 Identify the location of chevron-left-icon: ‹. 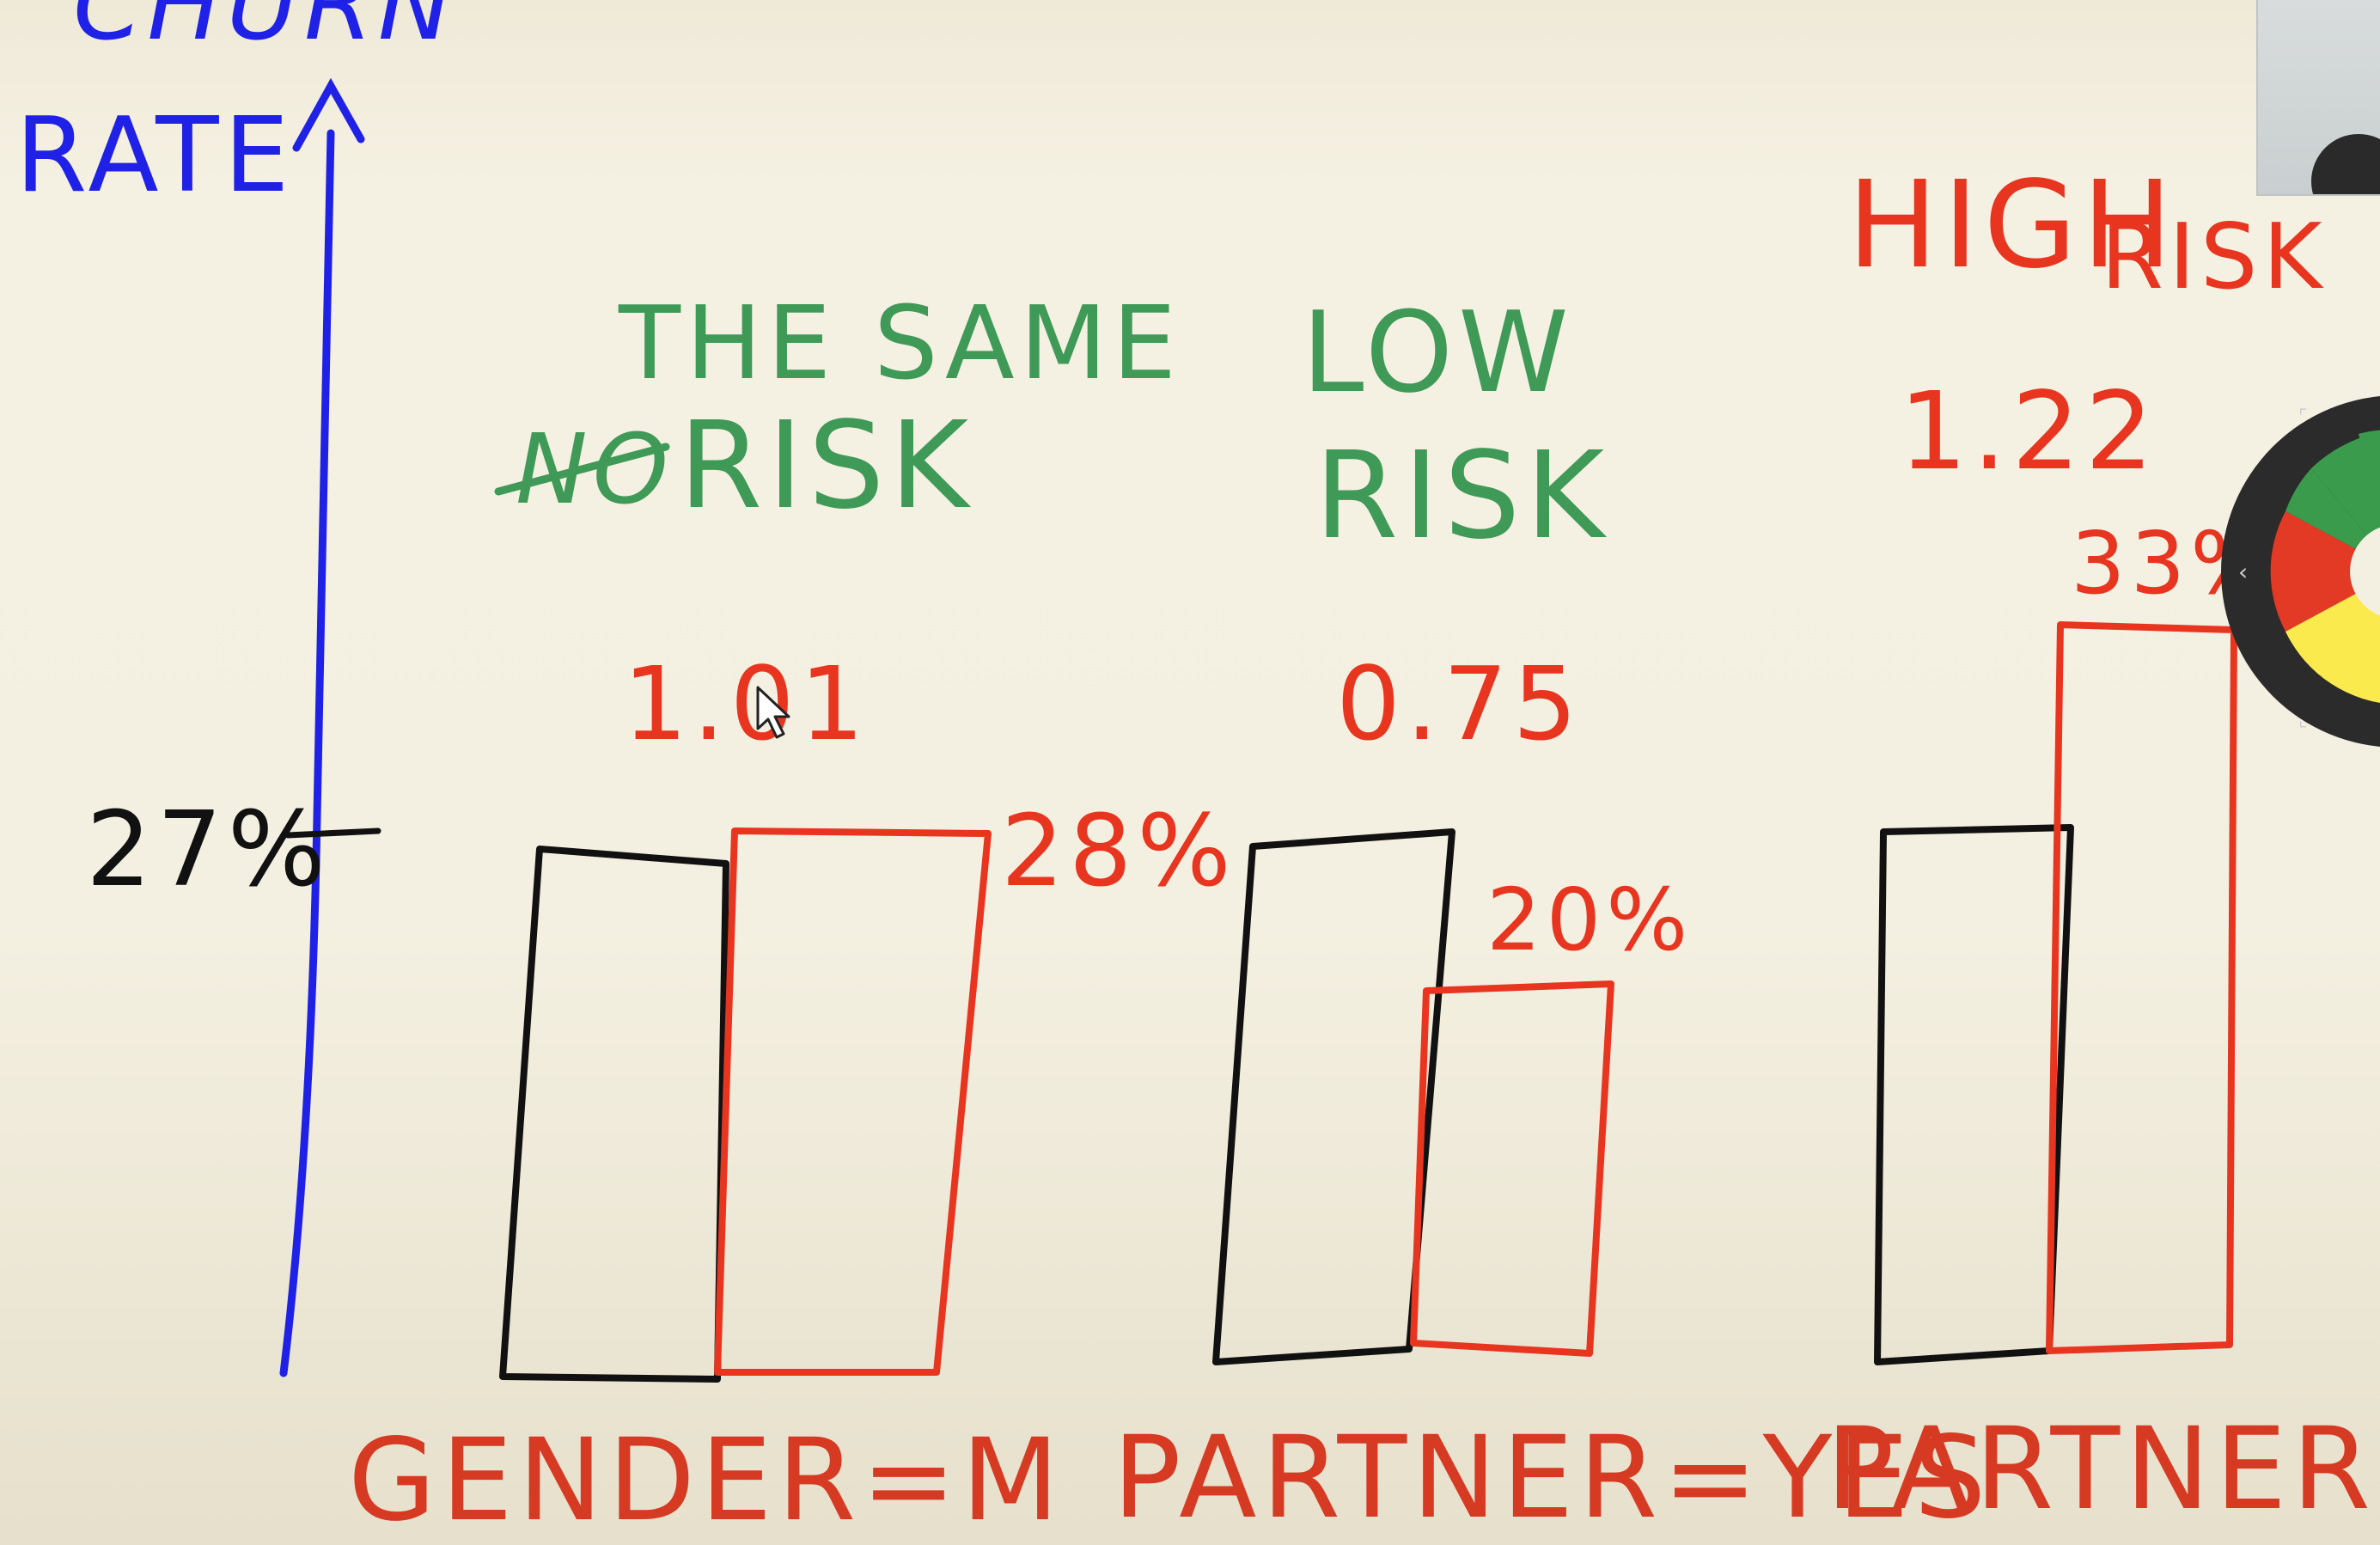
(2243, 572).